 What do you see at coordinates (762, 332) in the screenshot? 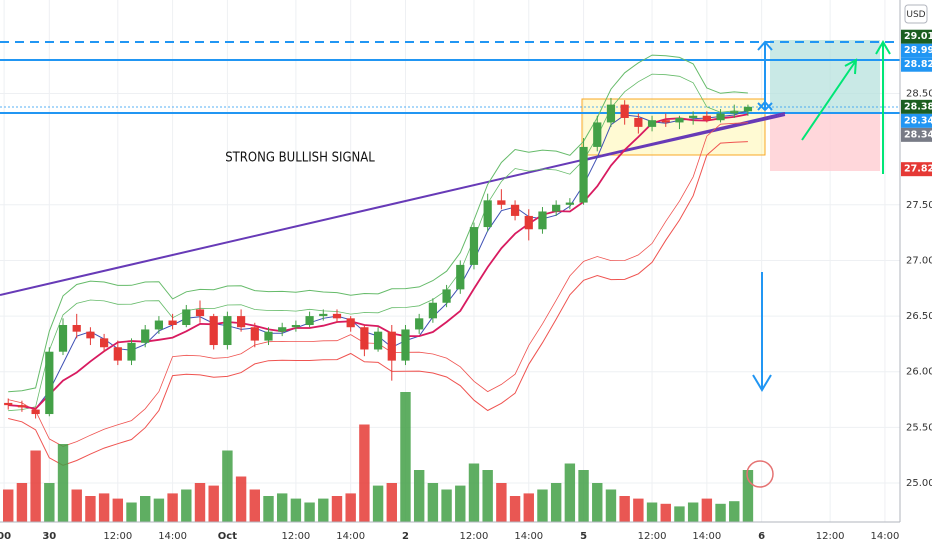
I see `blue-arrow` at bounding box center [762, 332].